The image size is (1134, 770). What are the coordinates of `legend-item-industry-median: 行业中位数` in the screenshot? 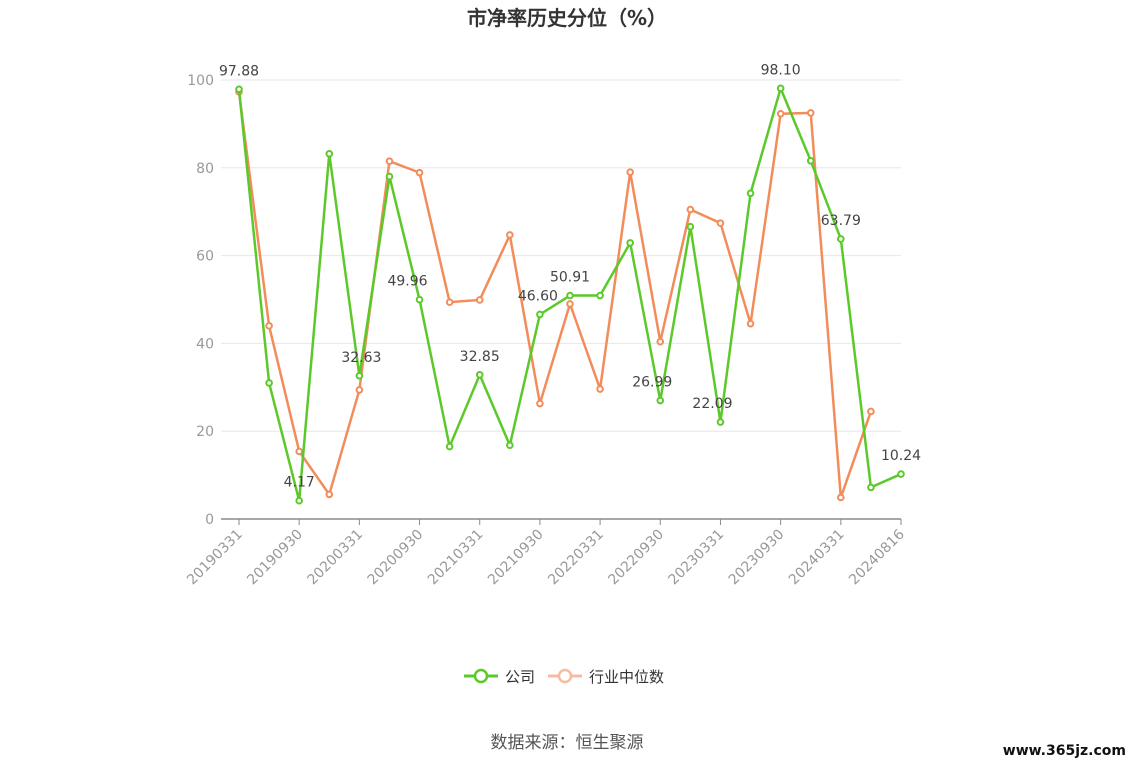 It's located at (606, 677).